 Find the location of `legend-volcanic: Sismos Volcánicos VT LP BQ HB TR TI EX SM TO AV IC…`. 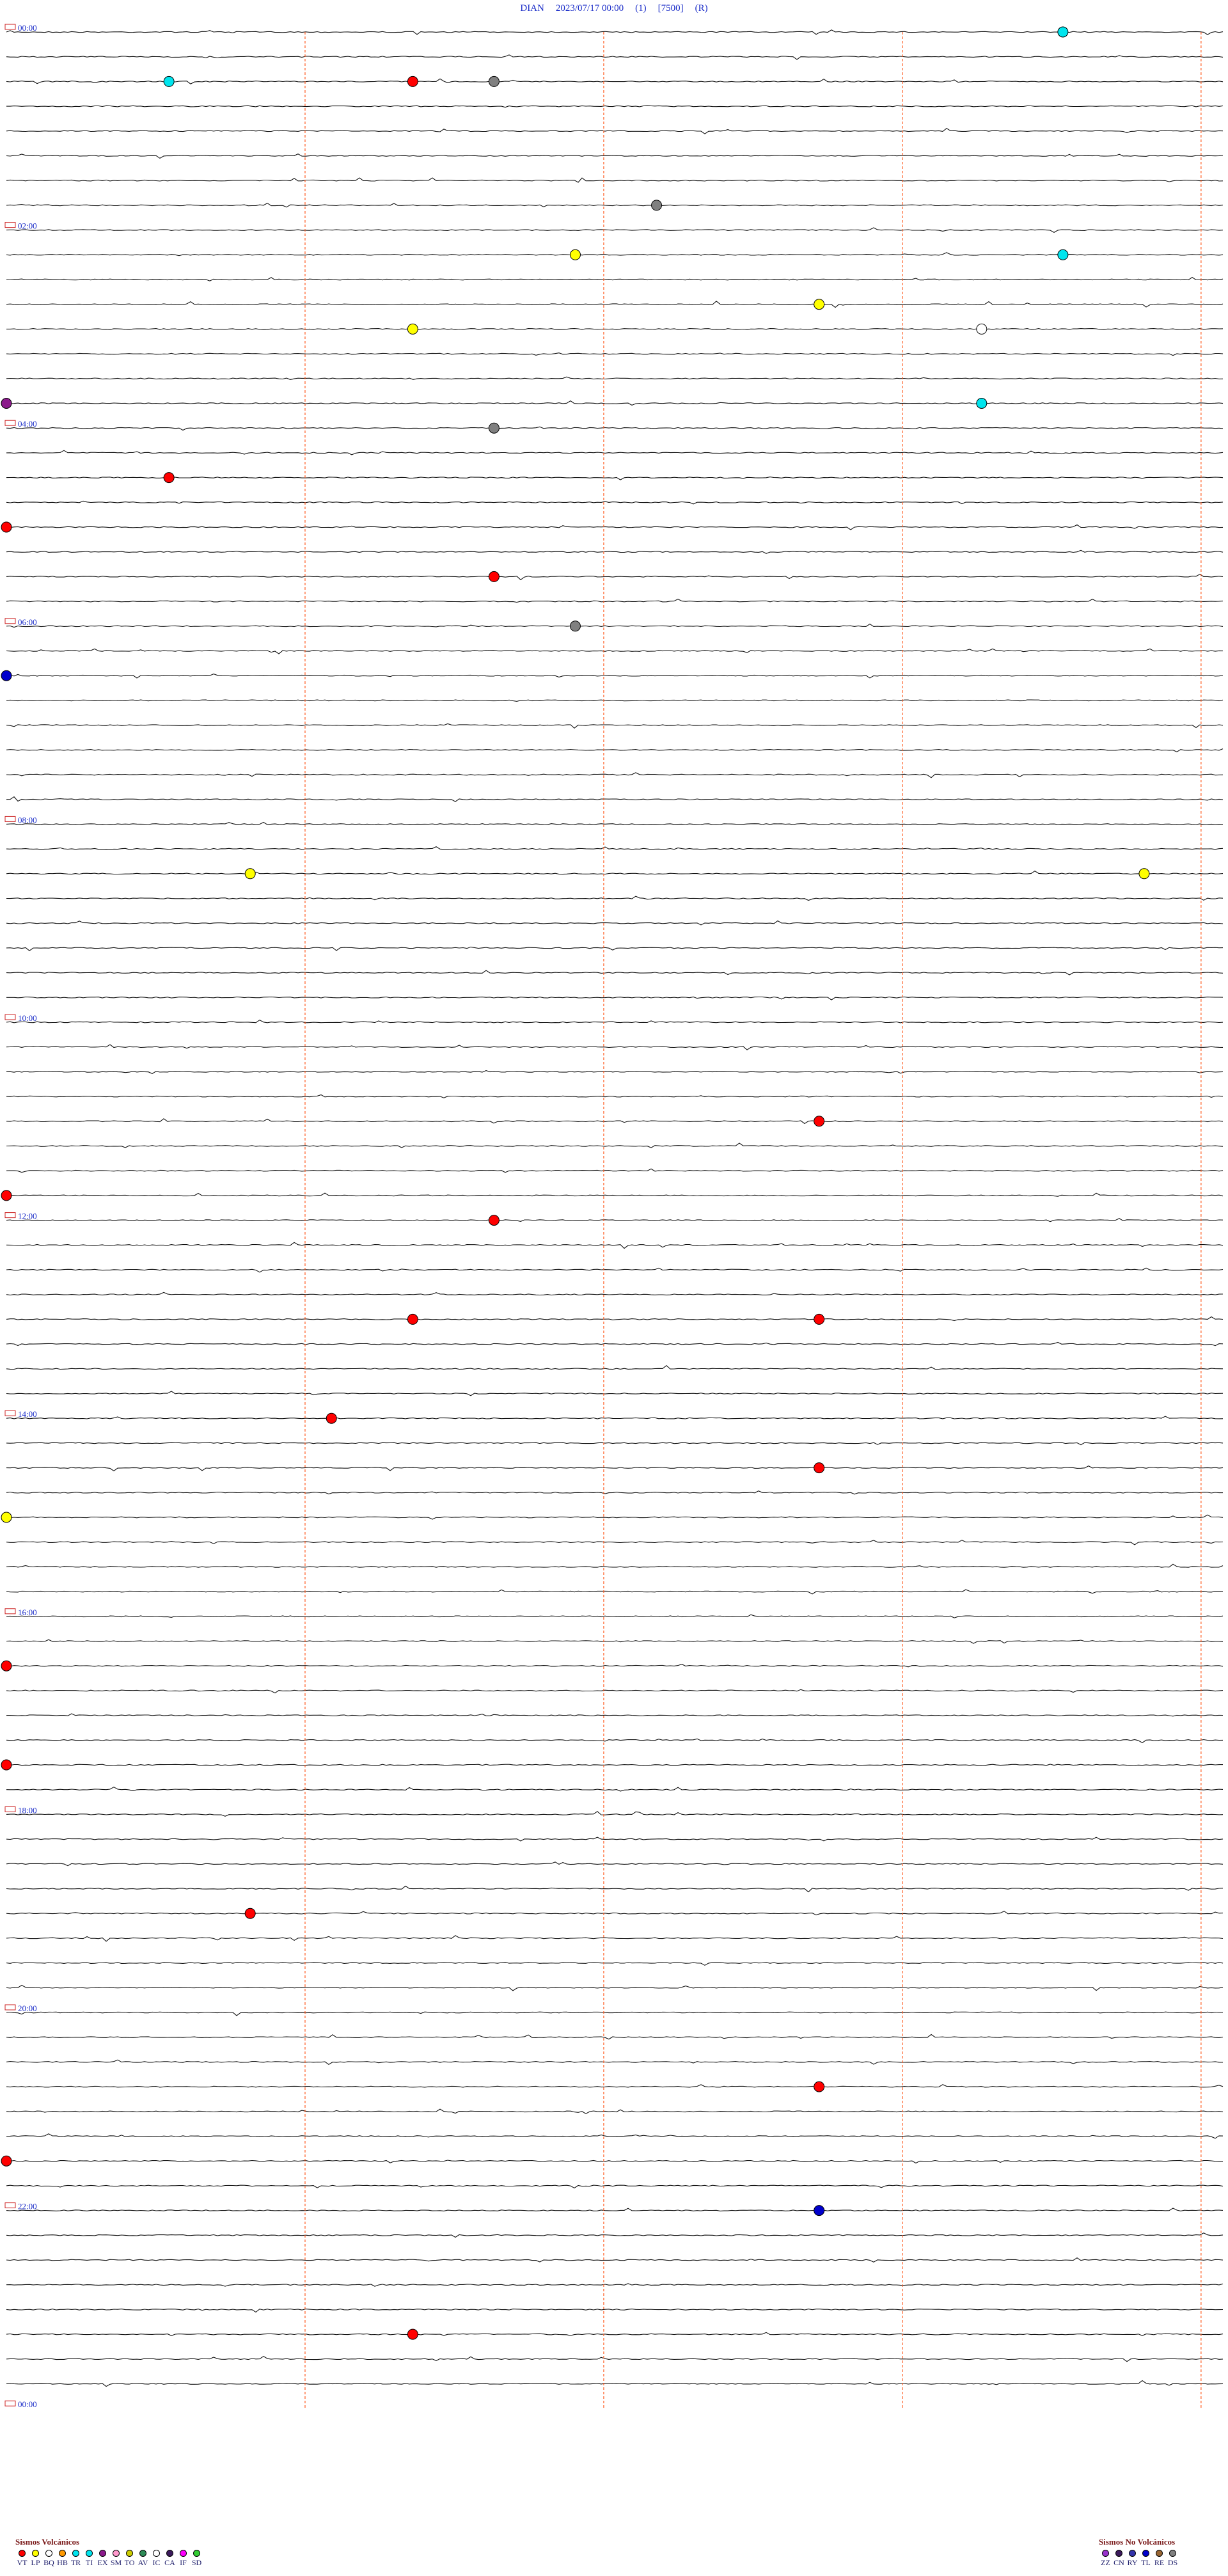

legend-volcanic: Sismos Volcánicos VT LP BQ HB TR TI EX SM TO AV IC… is located at coordinates (109, 2552).